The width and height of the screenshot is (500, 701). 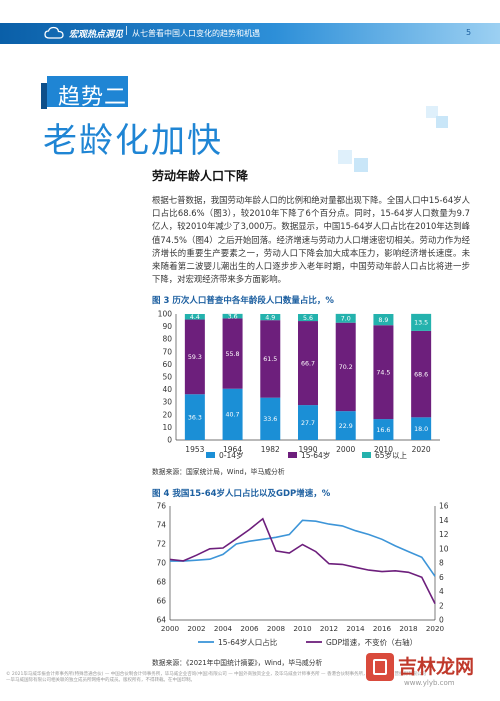 What do you see at coordinates (441, 620) in the screenshot?
I see `y-right-tick-label: 0` at bounding box center [441, 620].